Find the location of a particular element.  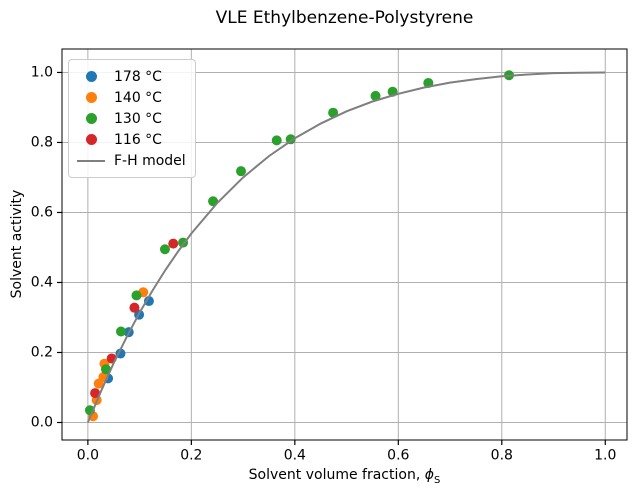

legend-label: 178 °C is located at coordinates (138, 76).